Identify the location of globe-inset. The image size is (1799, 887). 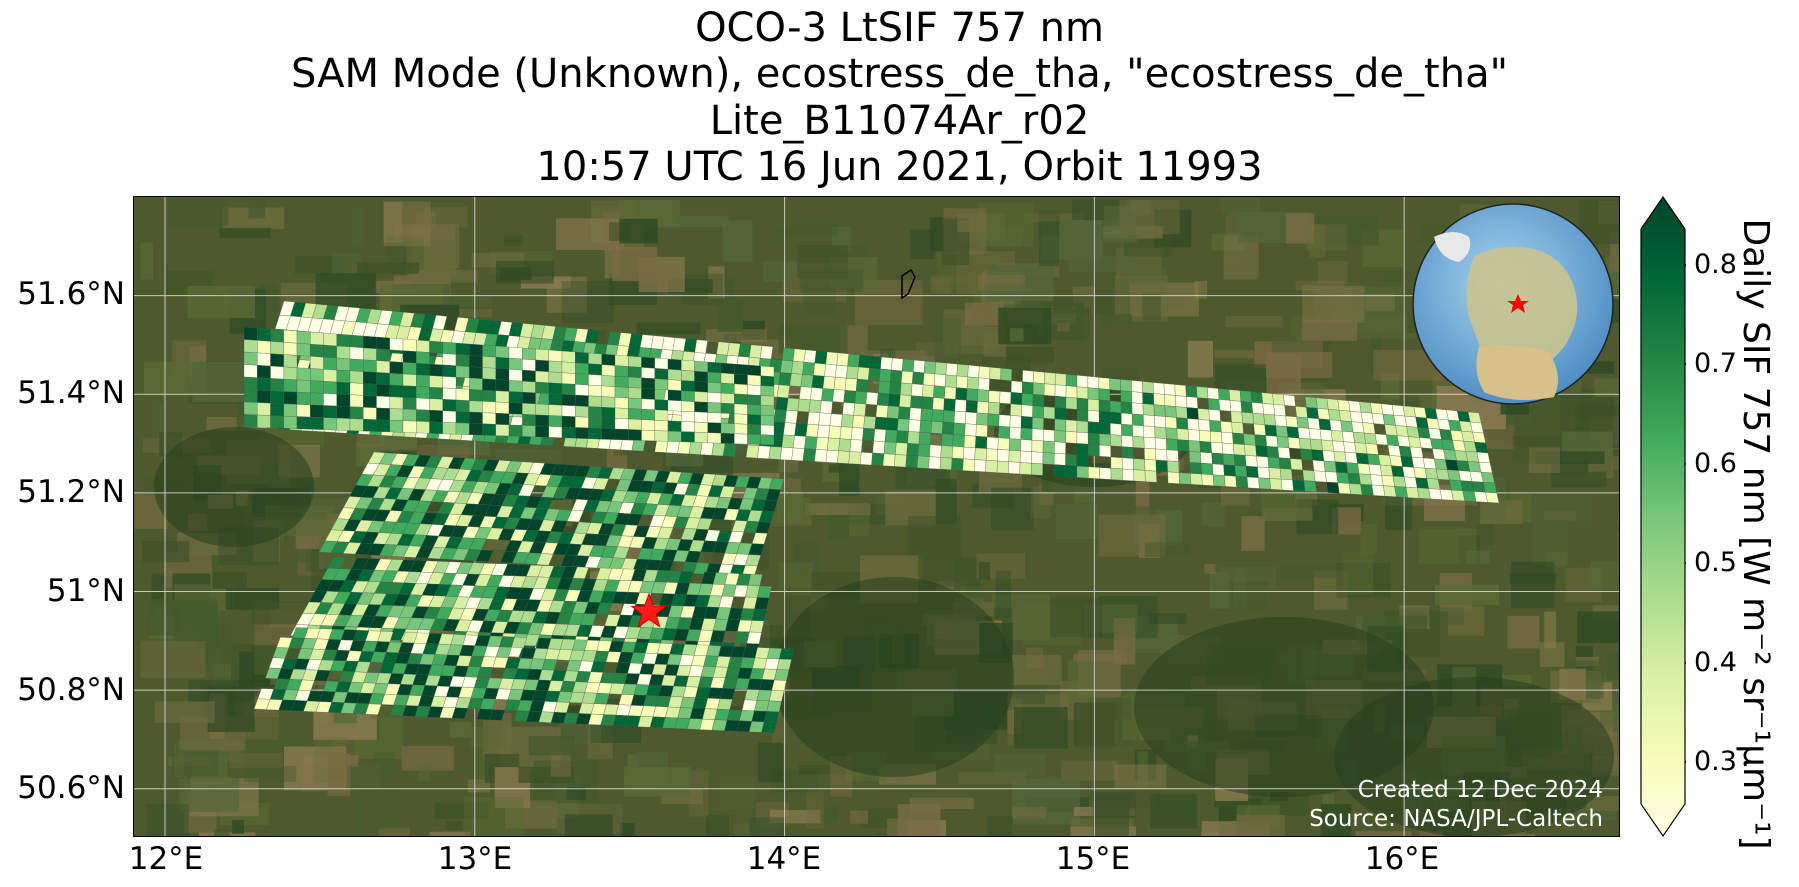
(1513, 304).